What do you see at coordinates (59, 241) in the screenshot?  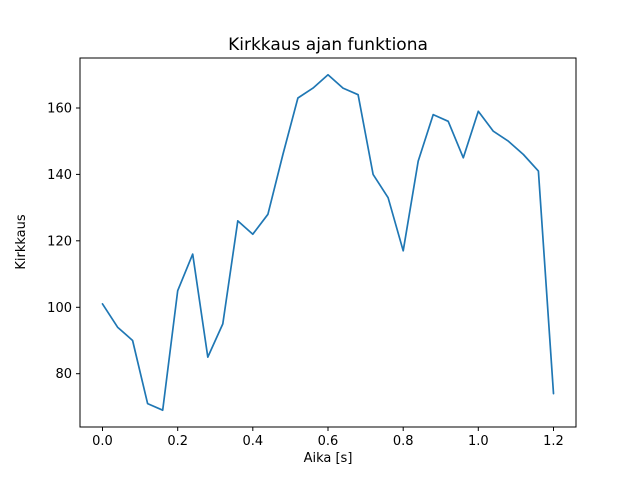 I see `y-tick-label: 120` at bounding box center [59, 241].